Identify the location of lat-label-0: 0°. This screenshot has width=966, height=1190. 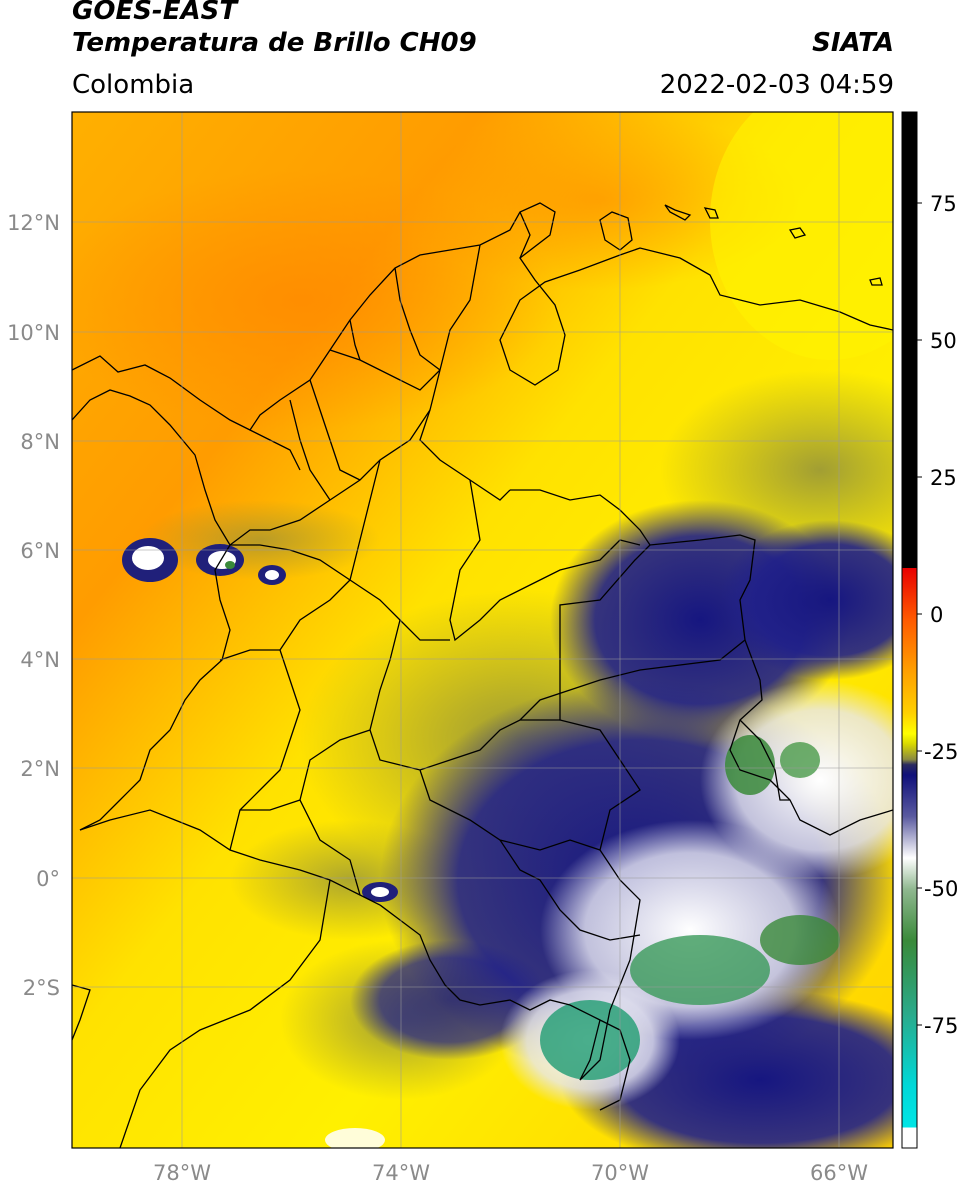
(48, 879).